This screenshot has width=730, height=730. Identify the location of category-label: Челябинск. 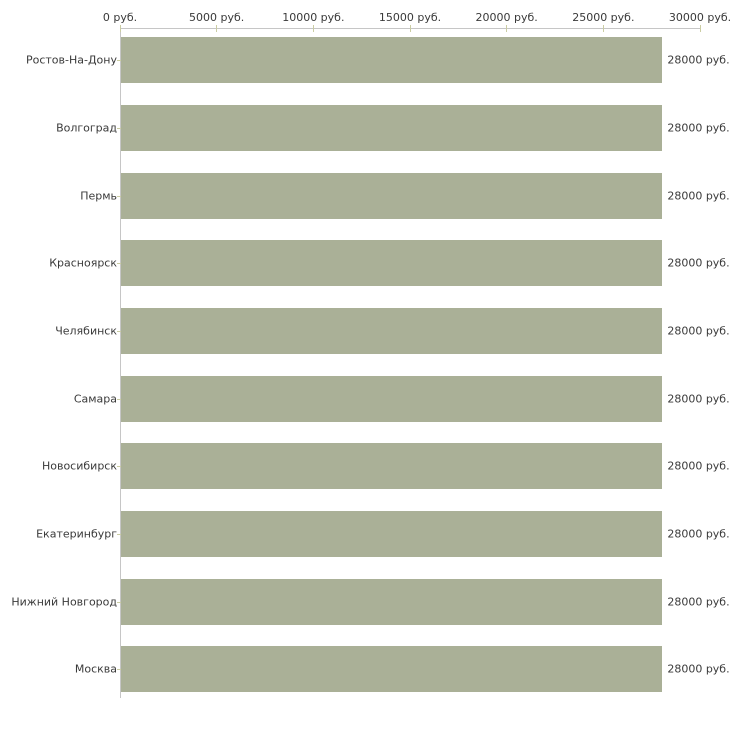
(86, 331).